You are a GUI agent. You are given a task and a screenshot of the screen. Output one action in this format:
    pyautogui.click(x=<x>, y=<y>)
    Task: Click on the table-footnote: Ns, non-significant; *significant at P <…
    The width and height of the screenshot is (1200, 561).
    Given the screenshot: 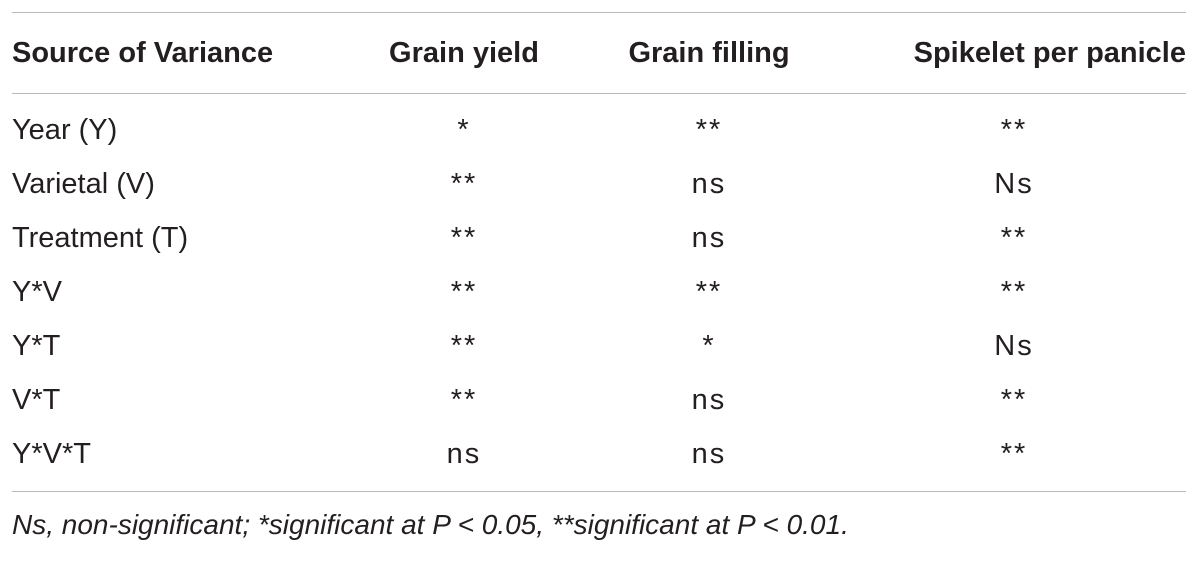 What is the action you would take?
    pyautogui.click(x=430, y=524)
    